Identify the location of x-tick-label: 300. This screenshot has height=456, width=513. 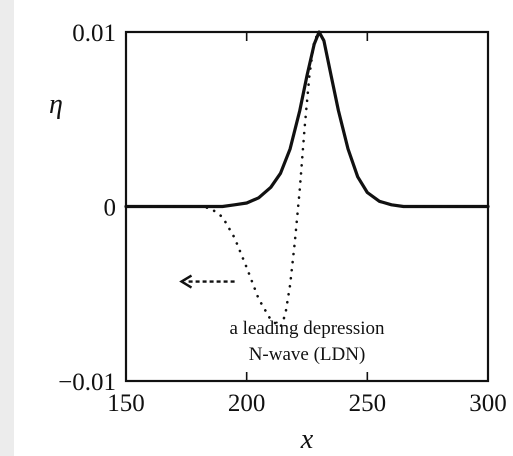
(488, 403).